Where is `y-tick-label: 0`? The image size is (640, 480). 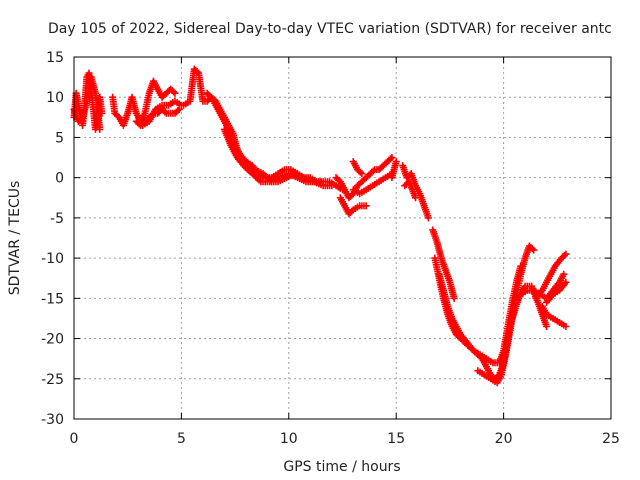
y-tick-label: 0 is located at coordinates (59, 179).